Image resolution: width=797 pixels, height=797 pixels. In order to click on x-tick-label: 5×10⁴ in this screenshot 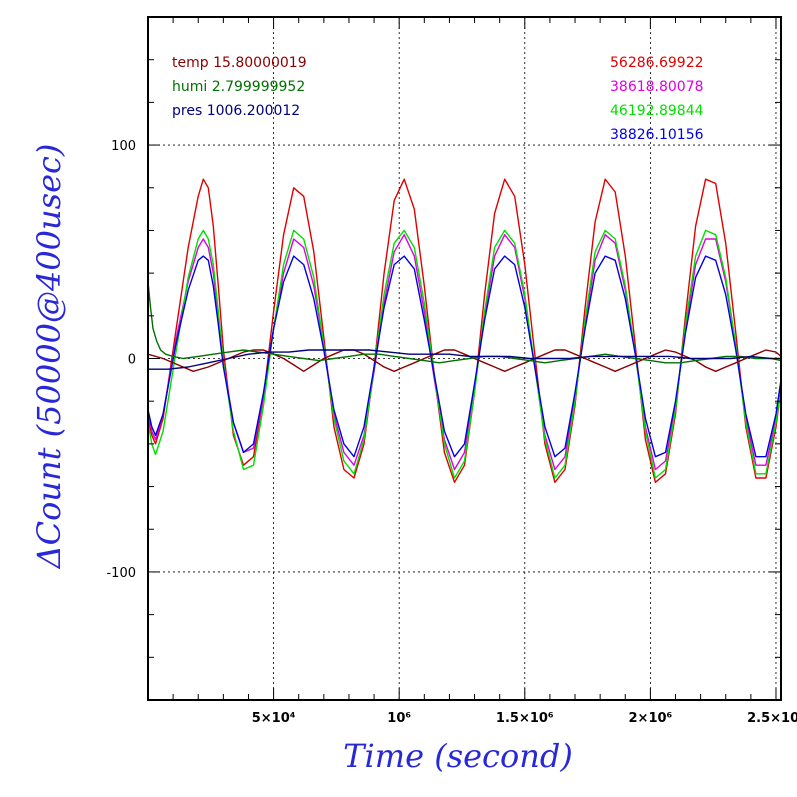, I will do `click(274, 718)`.